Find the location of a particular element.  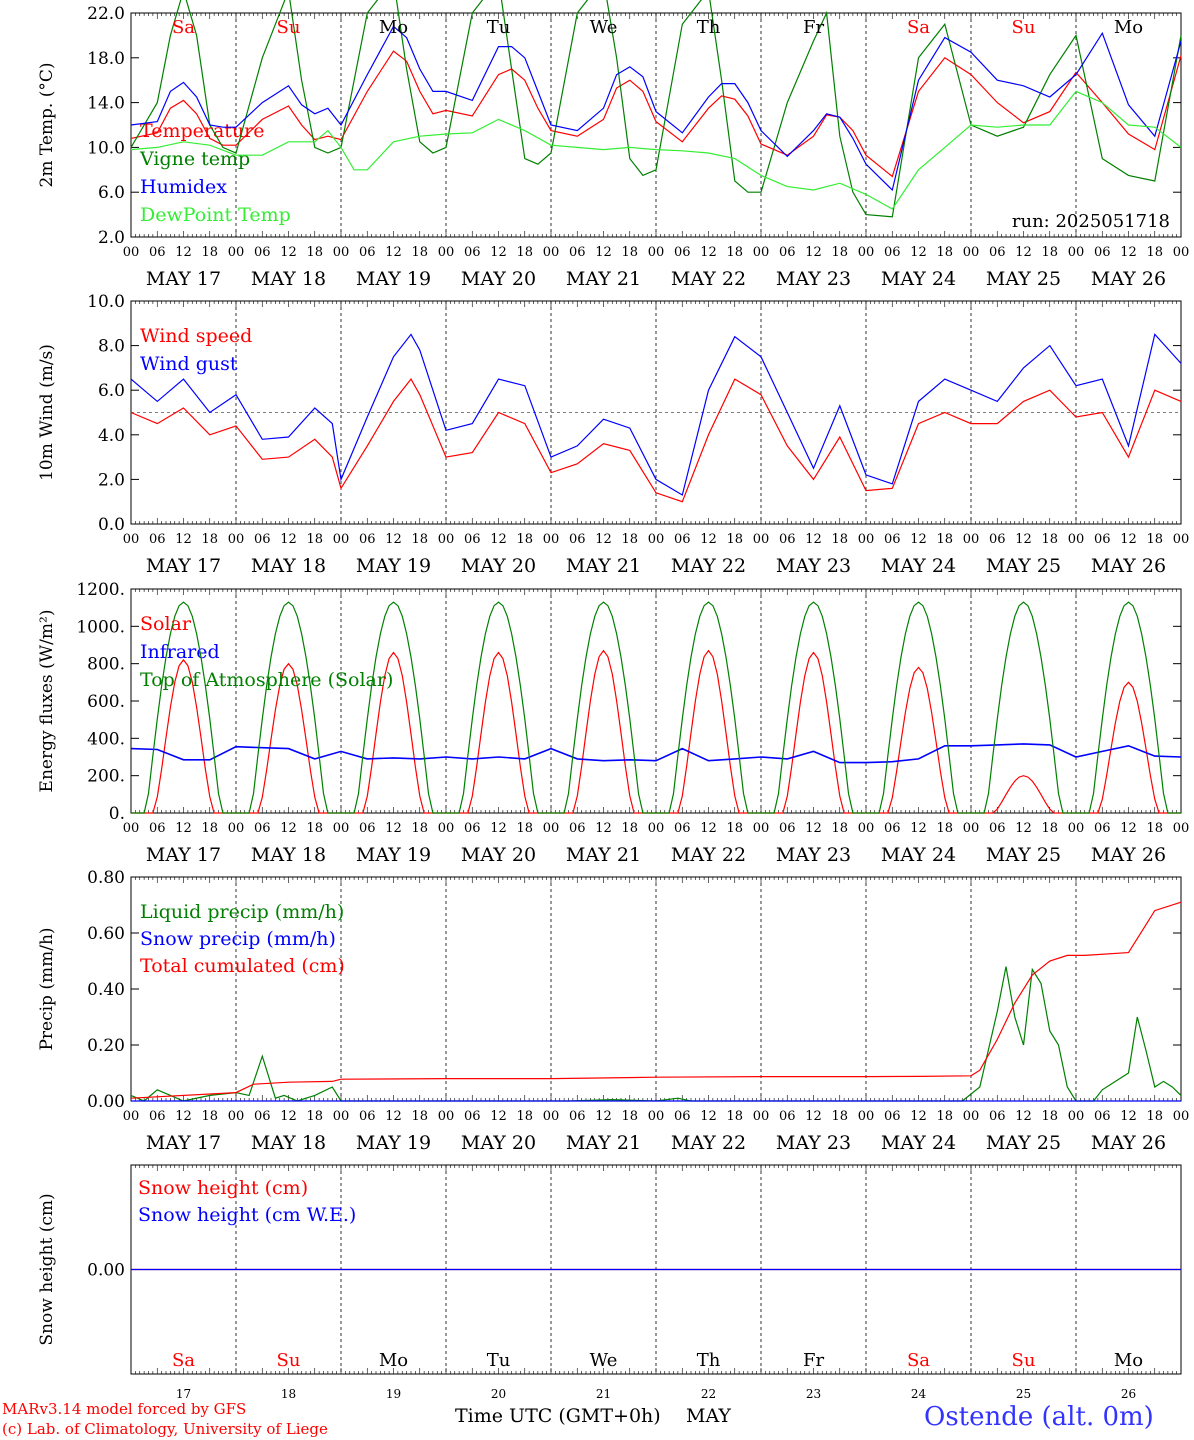

day-number-label: 26 is located at coordinates (1128, 1394).